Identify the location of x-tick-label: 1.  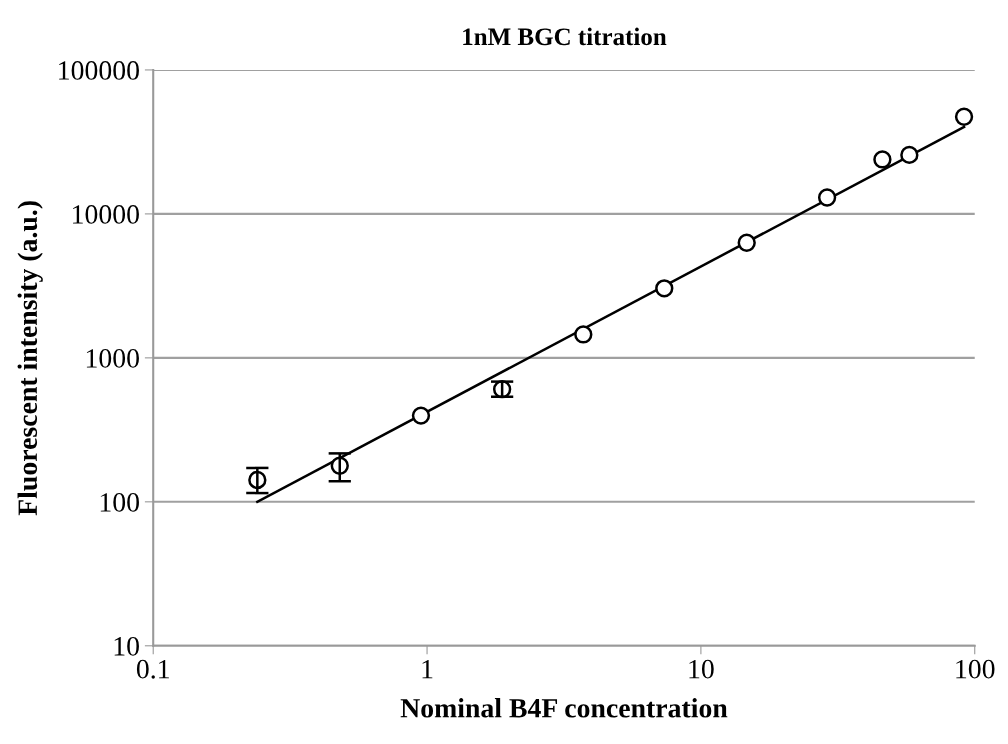
(427, 669).